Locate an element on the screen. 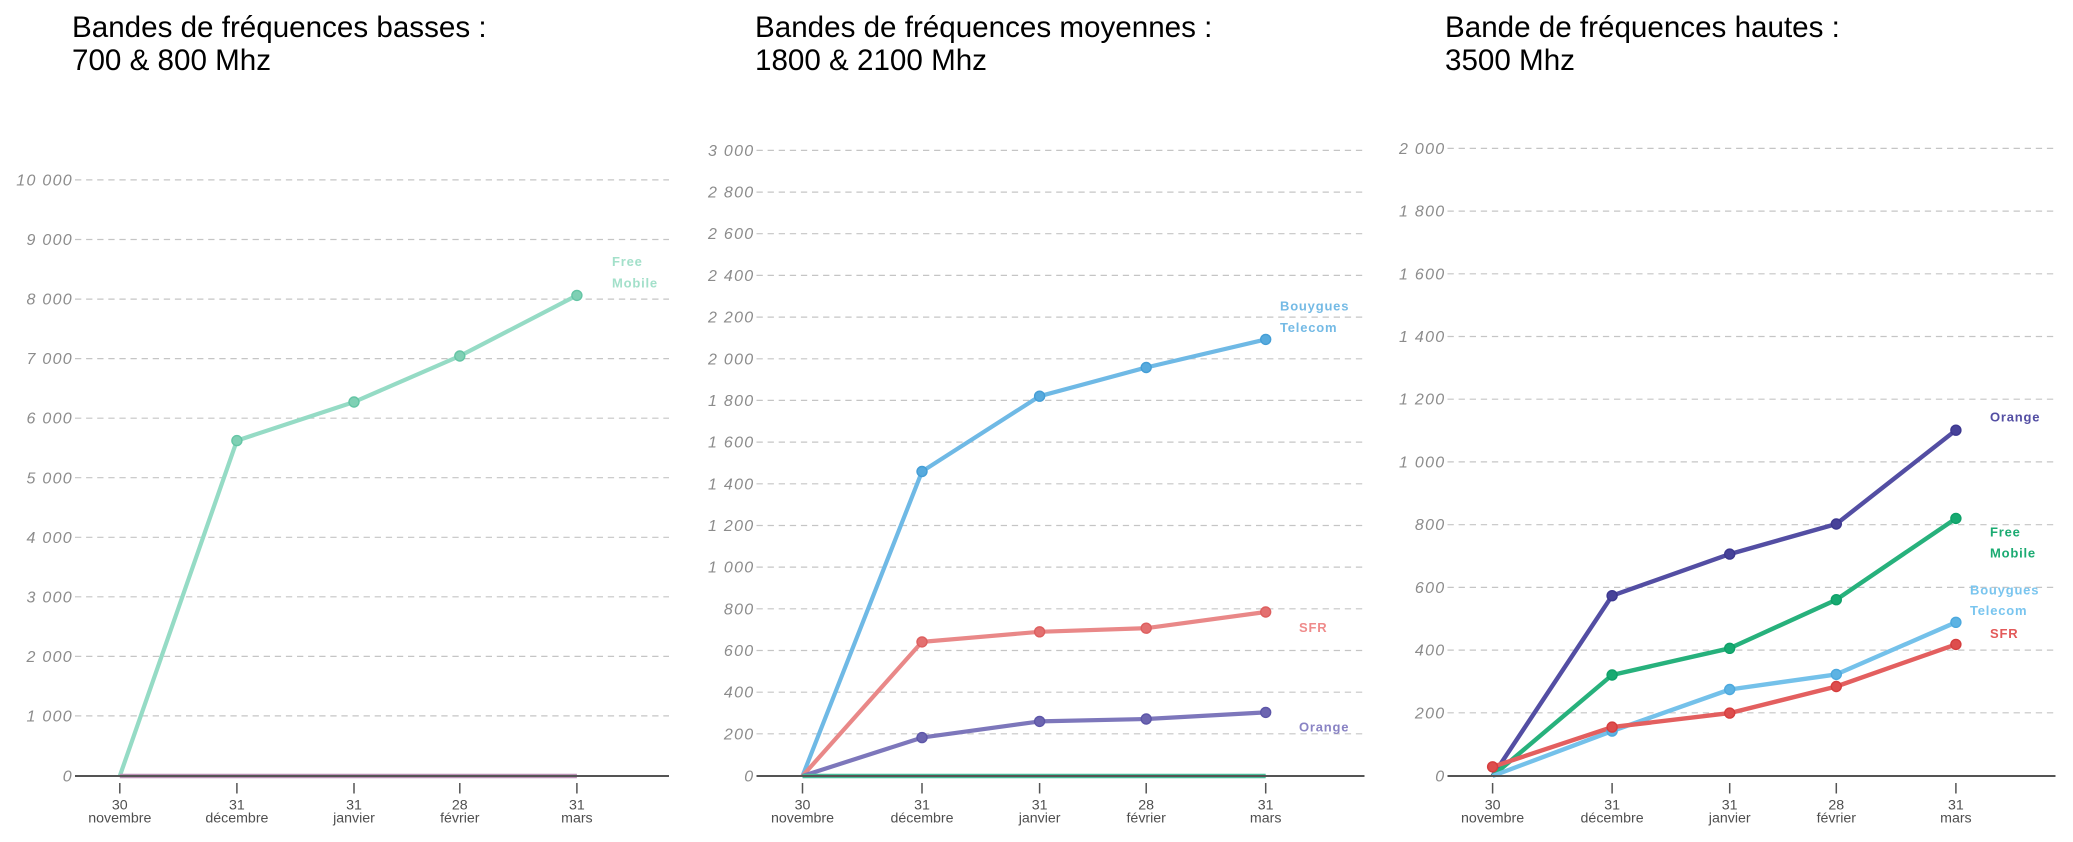 This screenshot has width=2073, height=842. svg-text: 9 000 is located at coordinates (49, 240).